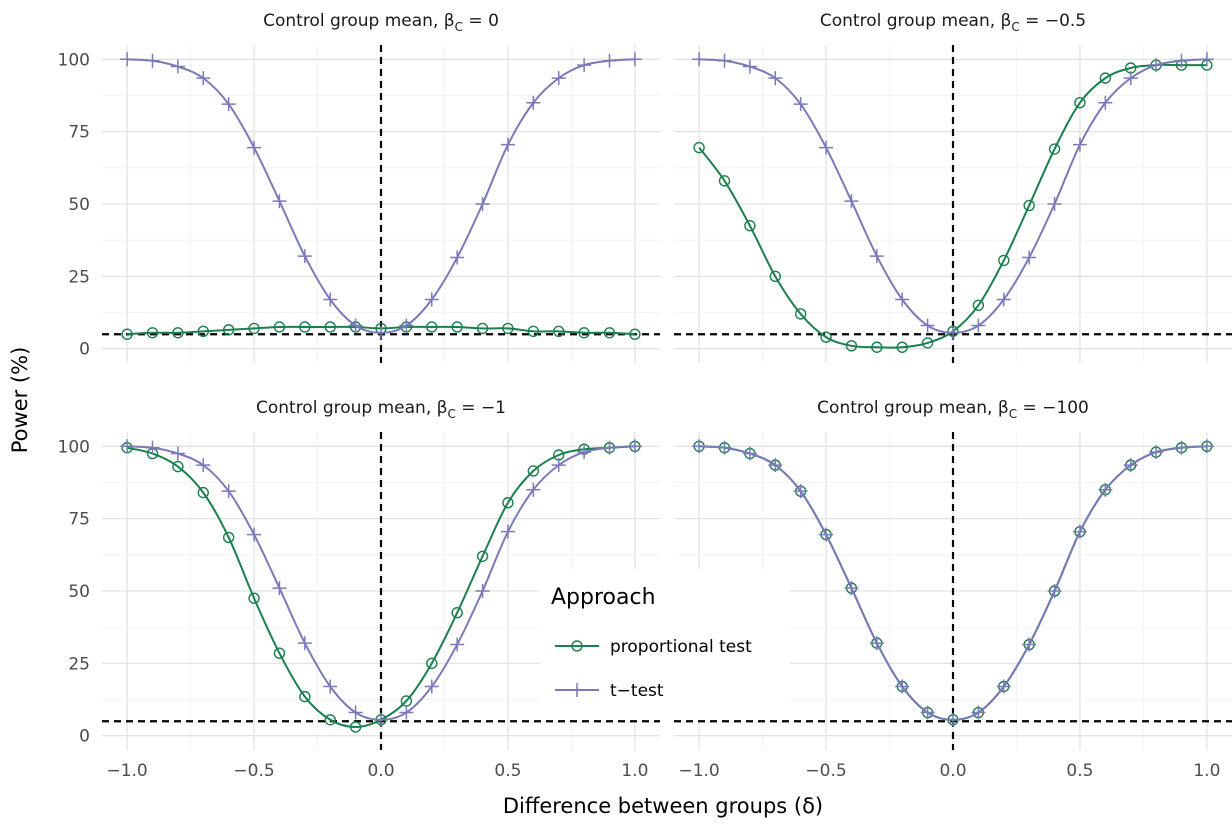 This screenshot has height=825, width=1232. I want to click on panel-1-strip-title-part-3: C, so click(459, 27).